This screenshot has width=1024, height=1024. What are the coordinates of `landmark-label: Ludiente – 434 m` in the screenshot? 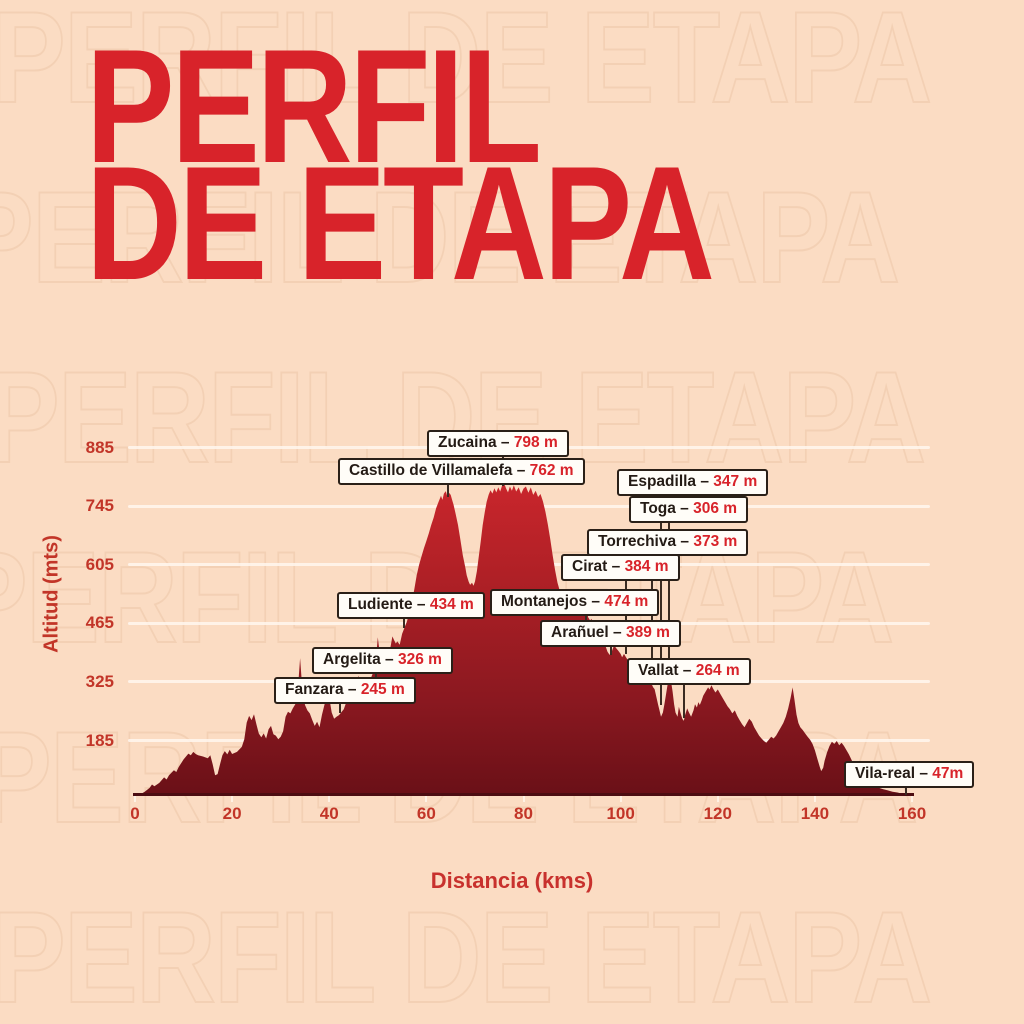 It's located at (411, 605).